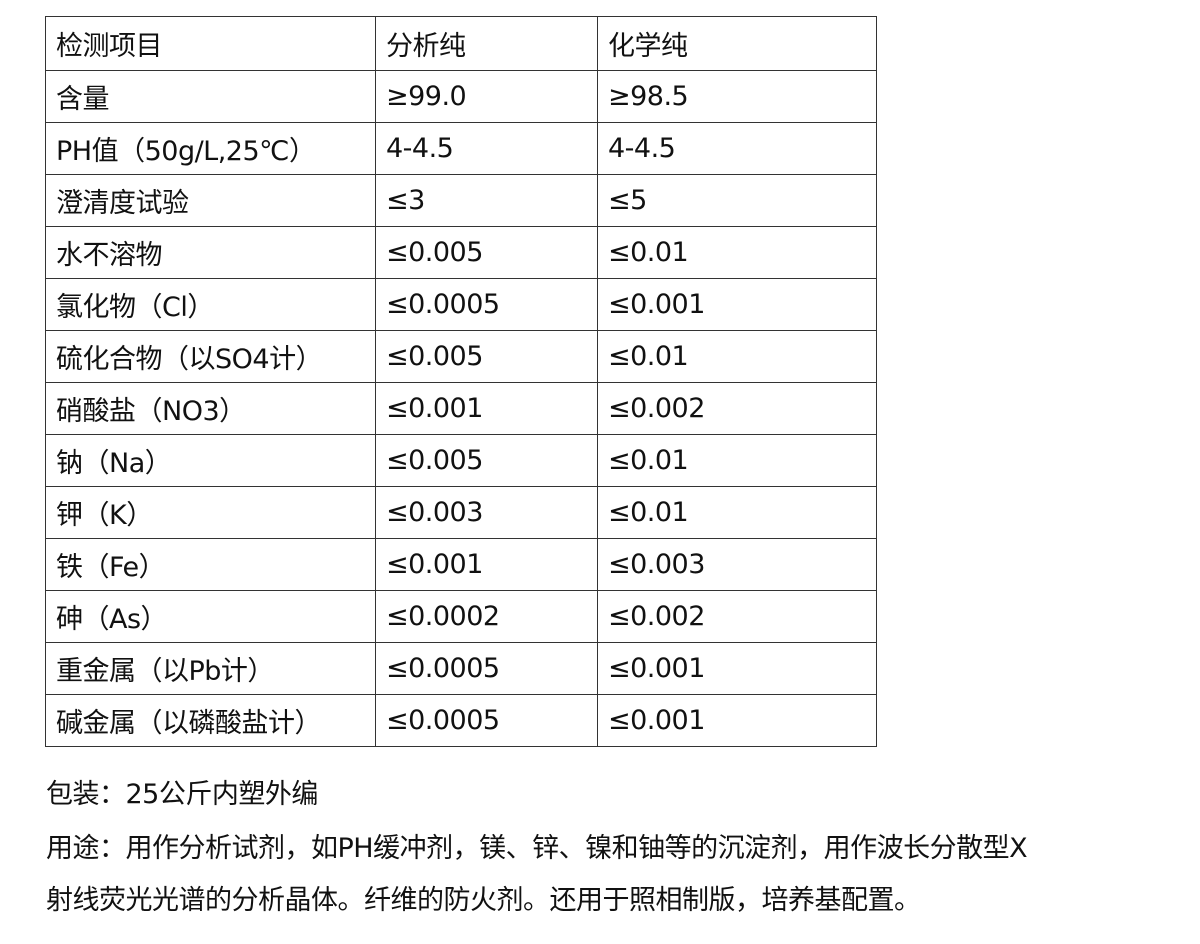  What do you see at coordinates (737, 43) in the screenshot?
I see `table-cell: 化学纯` at bounding box center [737, 43].